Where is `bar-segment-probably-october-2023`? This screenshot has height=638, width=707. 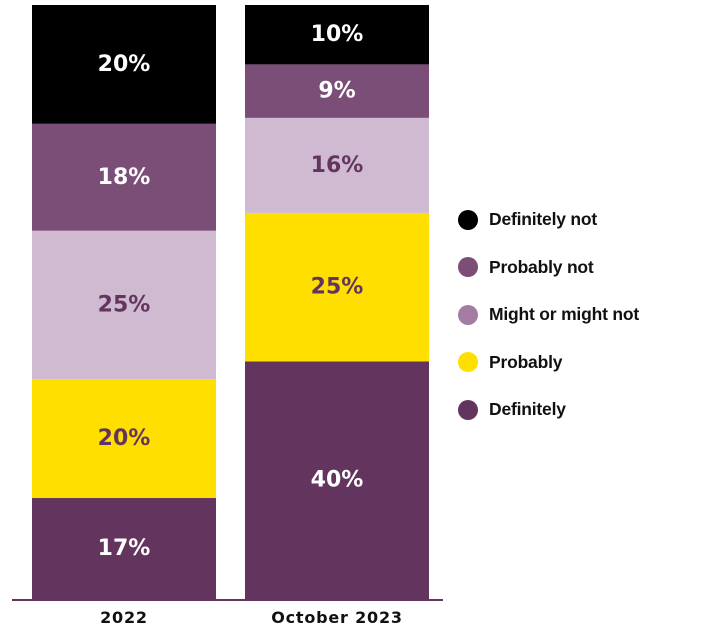
bar-segment-probably-october-2023 is located at coordinates (337, 287).